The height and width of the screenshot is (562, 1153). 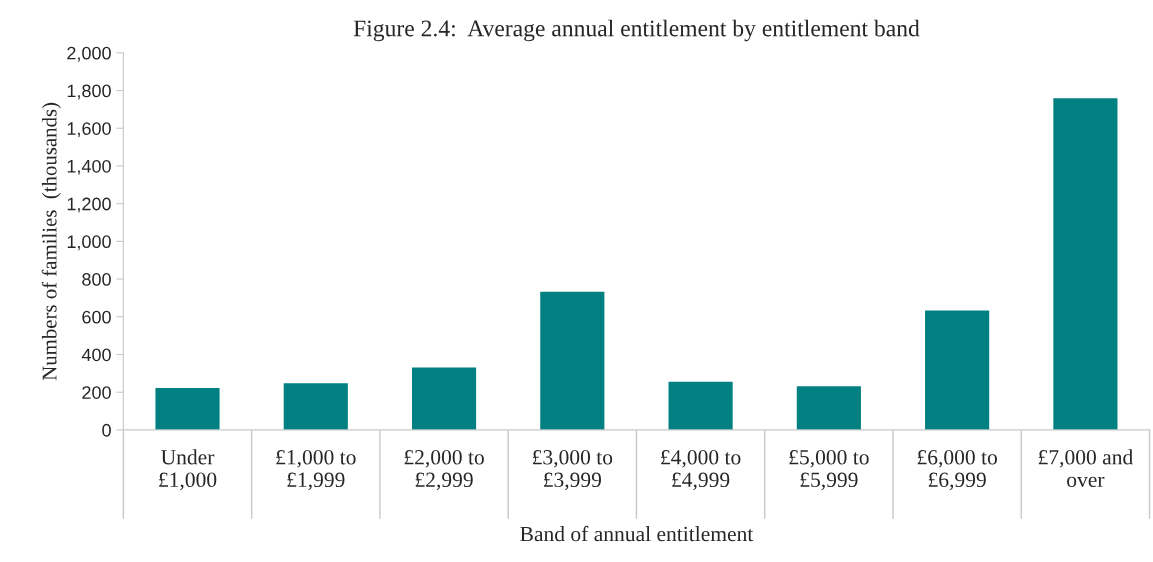 I want to click on y-tick-label: 1,000, so click(x=89, y=243).